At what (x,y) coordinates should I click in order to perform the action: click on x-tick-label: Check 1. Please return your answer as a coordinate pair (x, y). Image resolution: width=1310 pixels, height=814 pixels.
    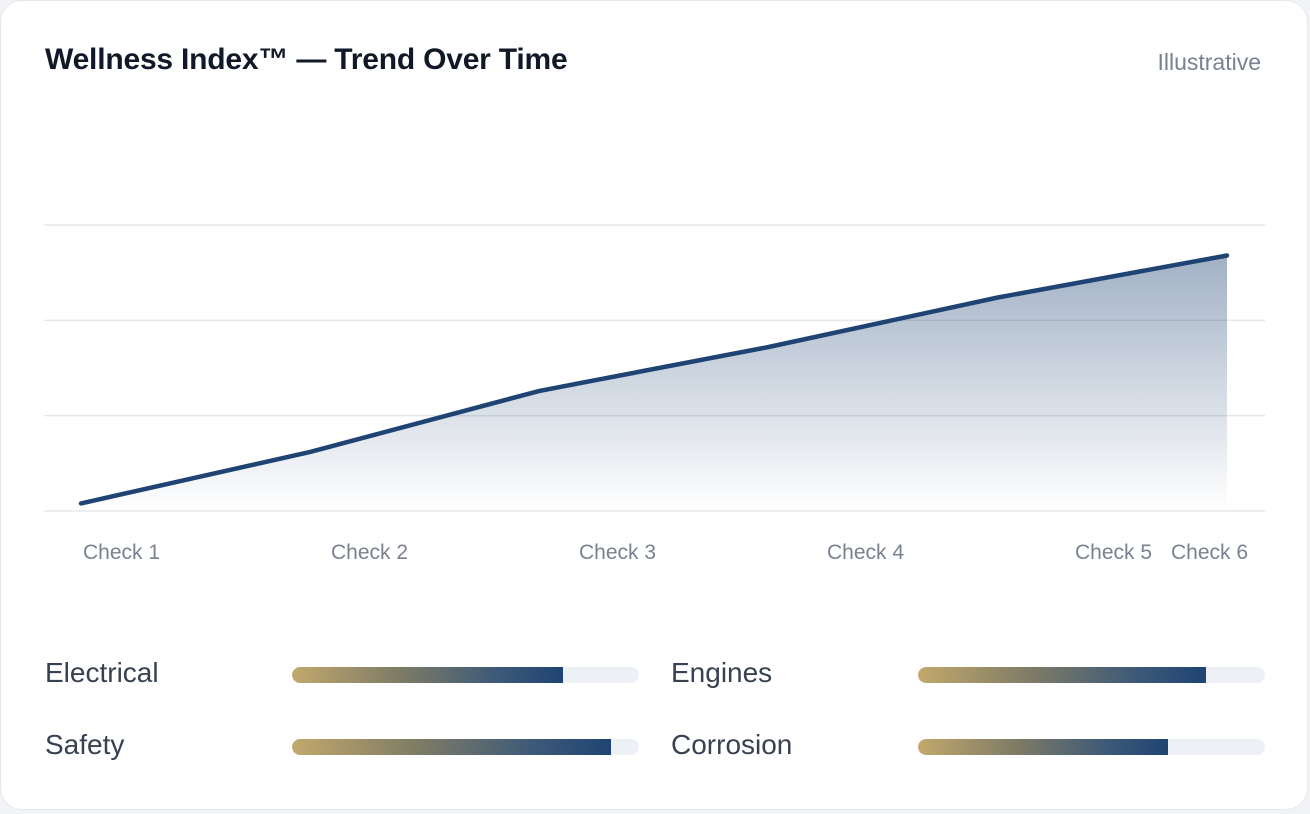
    Looking at the image, I should click on (121, 552).